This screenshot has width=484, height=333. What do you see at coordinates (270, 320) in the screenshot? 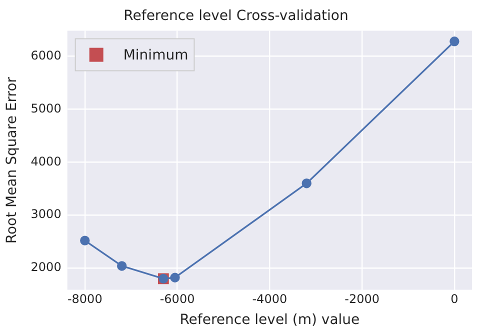
I see `x-axis-title: Reference level (m) value` at bounding box center [270, 320].